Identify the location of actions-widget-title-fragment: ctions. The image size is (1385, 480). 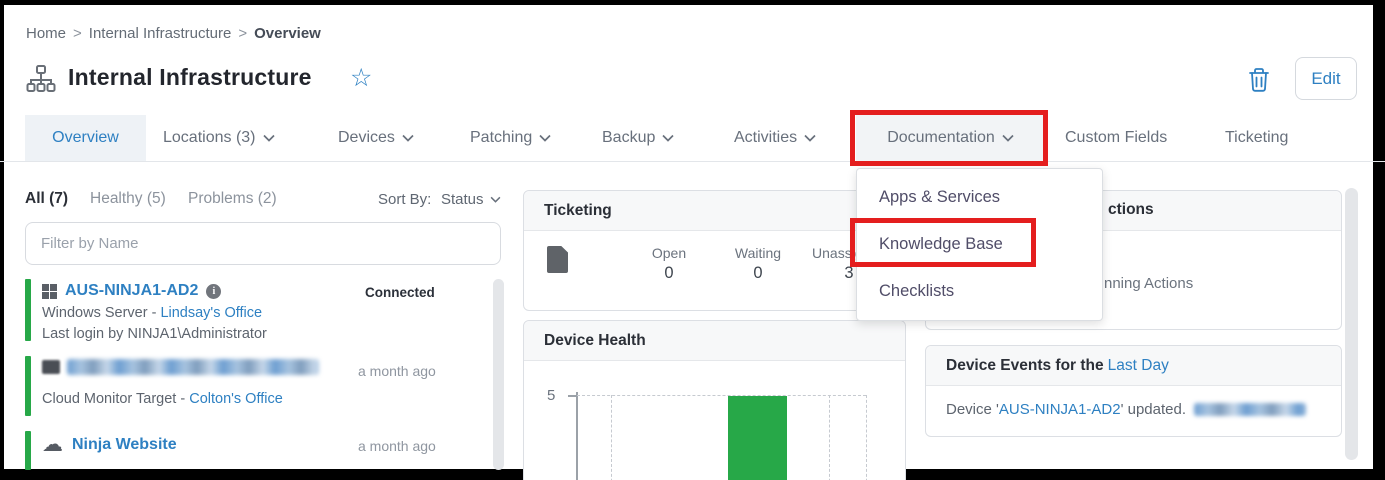
(1131, 209).